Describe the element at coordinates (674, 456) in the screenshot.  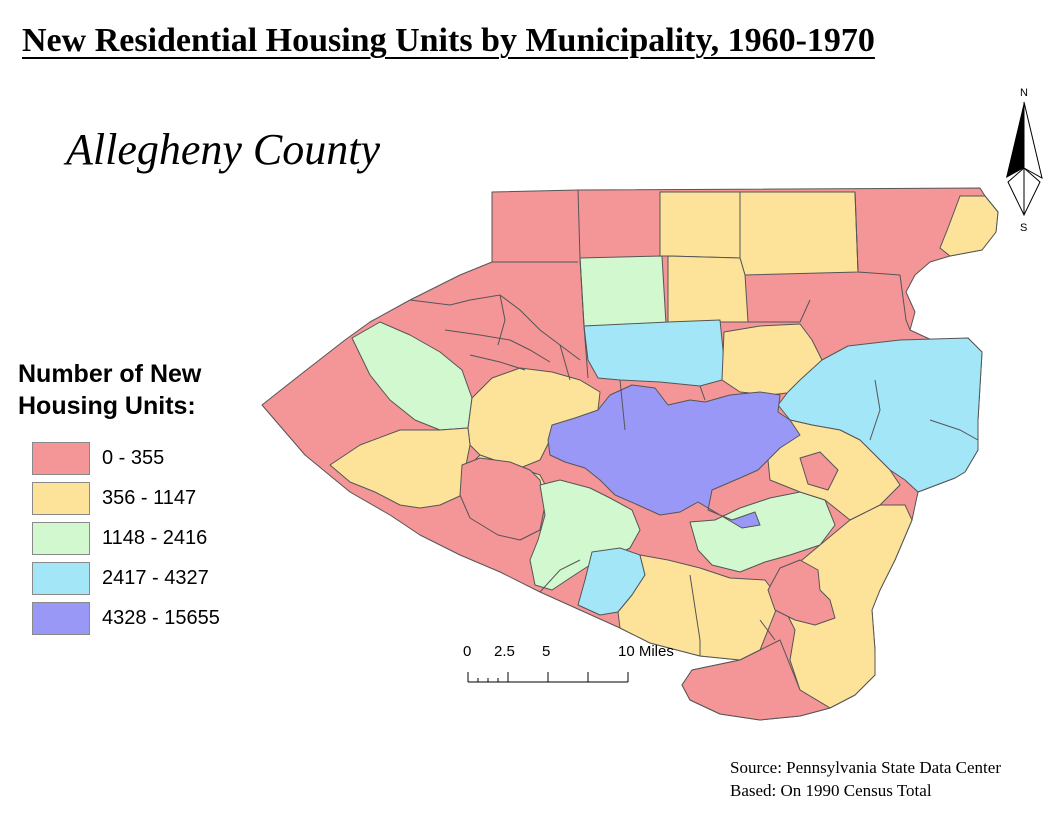
I see `muni-pittsburgh` at that location.